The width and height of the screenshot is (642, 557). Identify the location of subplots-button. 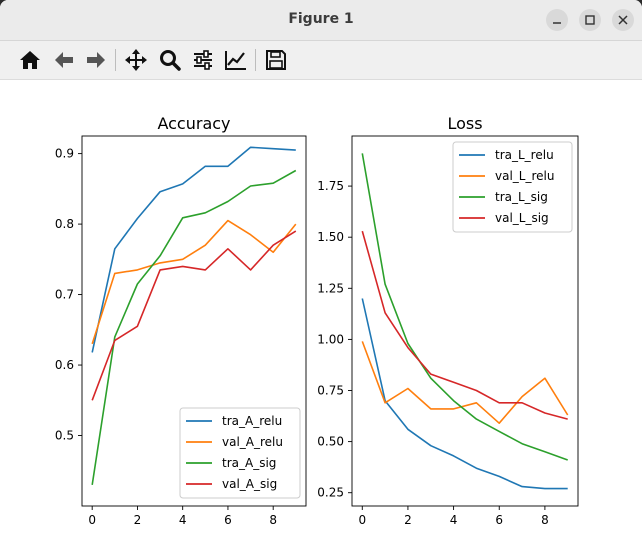
(203, 60).